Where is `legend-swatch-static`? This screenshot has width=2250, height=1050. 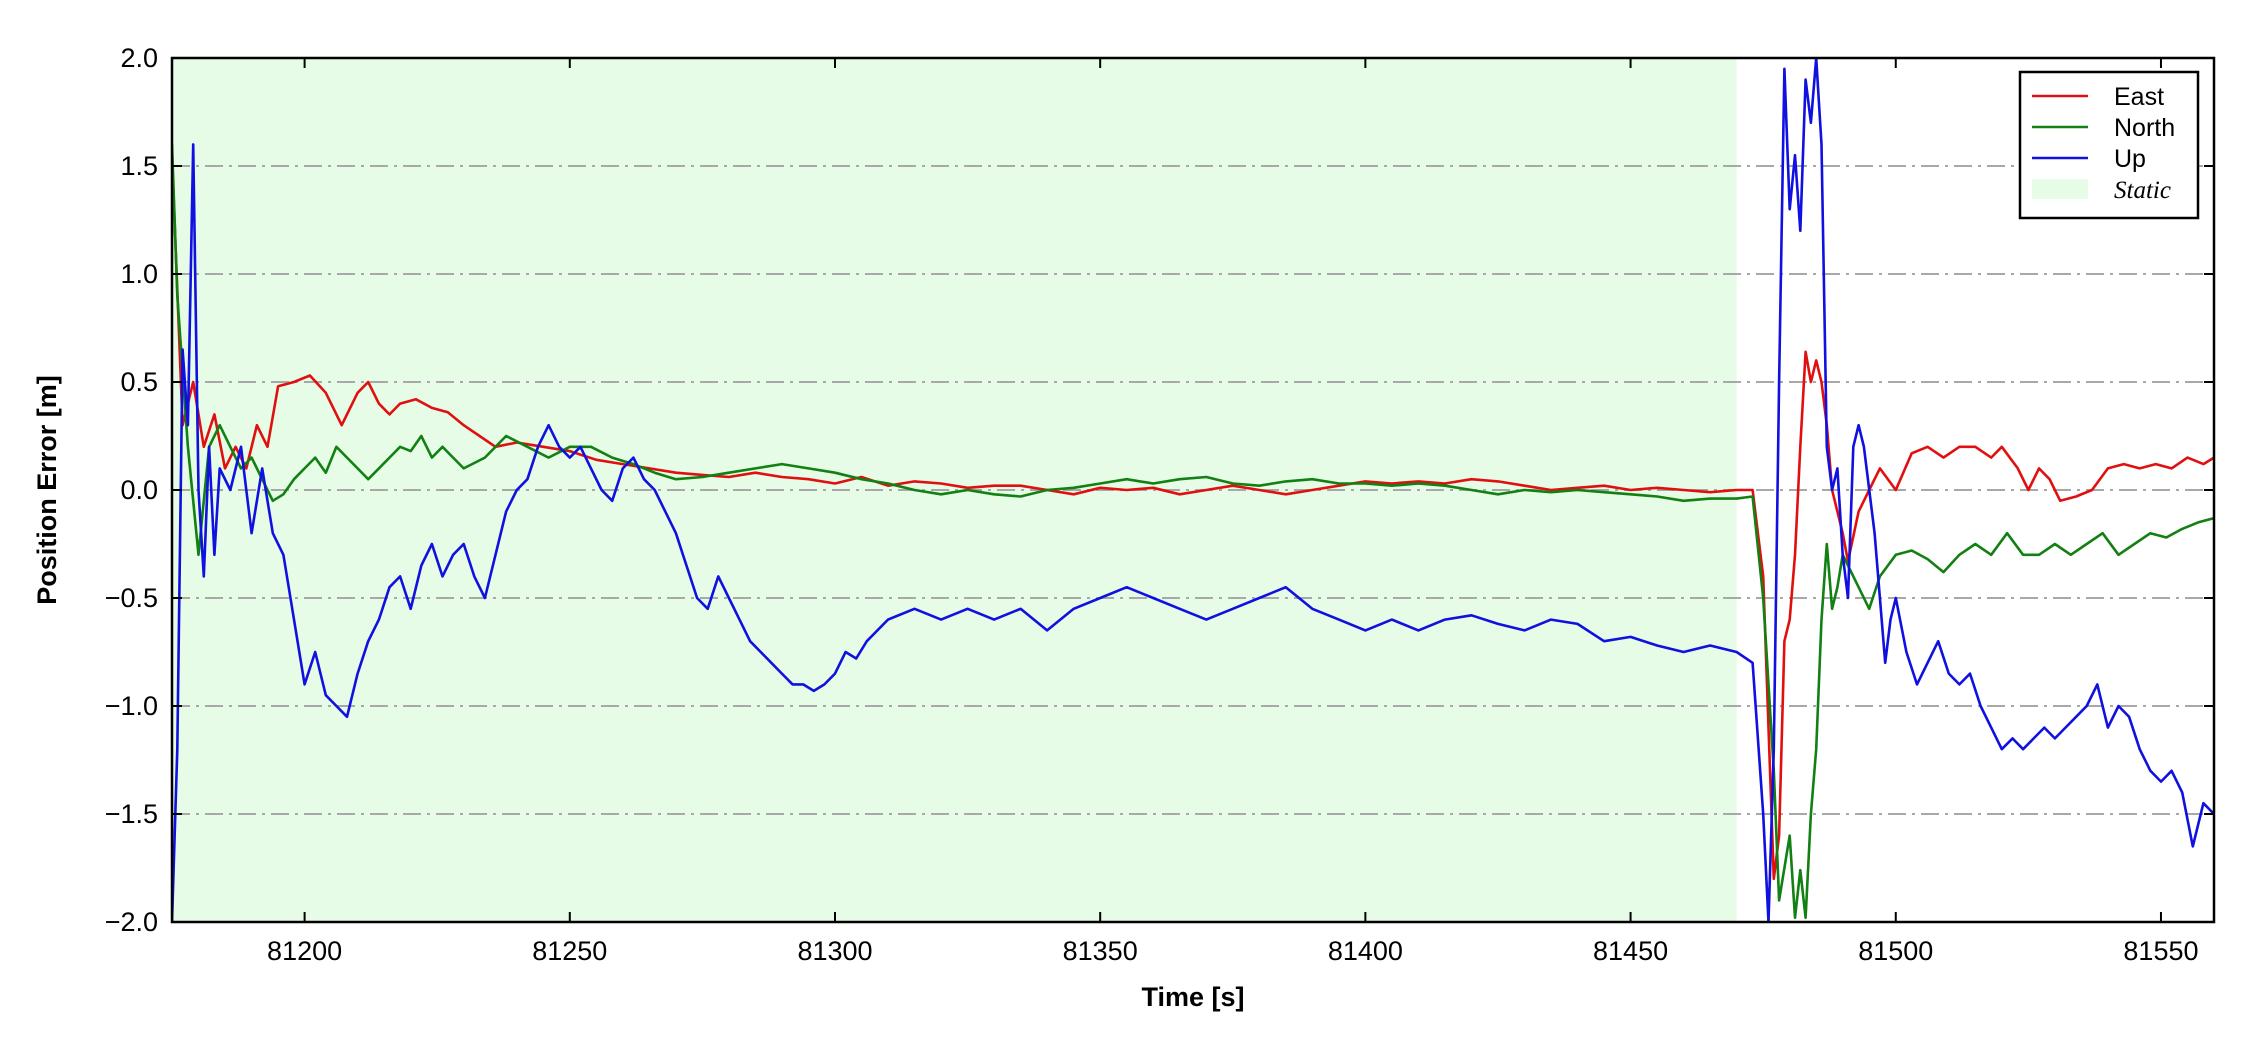 legend-swatch-static is located at coordinates (2060, 189).